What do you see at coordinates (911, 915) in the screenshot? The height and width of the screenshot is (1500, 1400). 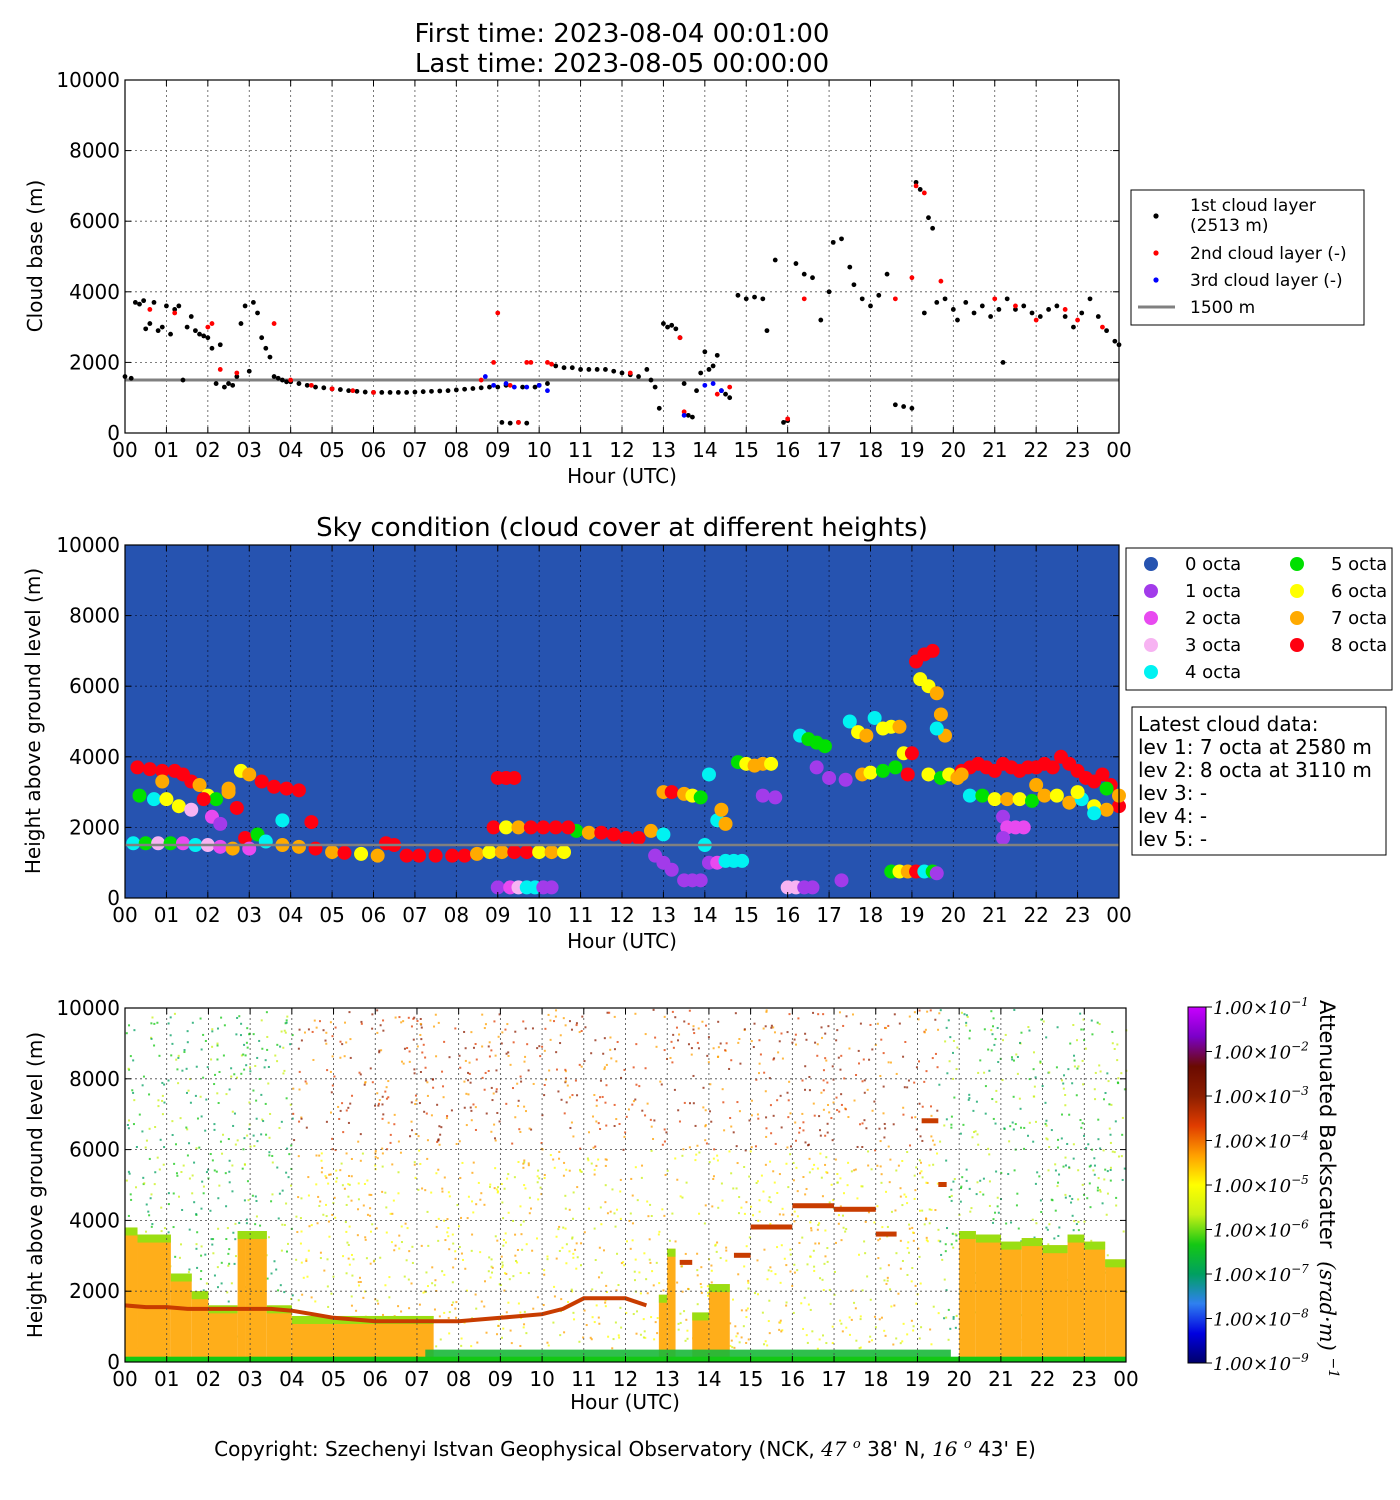 I see `x-tick-label: 19` at bounding box center [911, 915].